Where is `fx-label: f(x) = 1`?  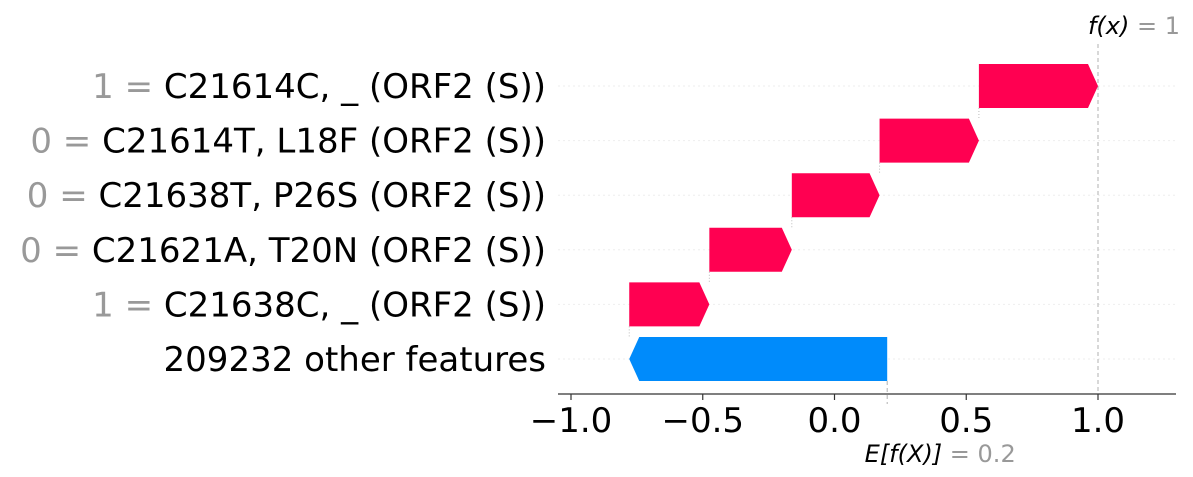
fx-label: f(x) = 1 is located at coordinates (1134, 26).